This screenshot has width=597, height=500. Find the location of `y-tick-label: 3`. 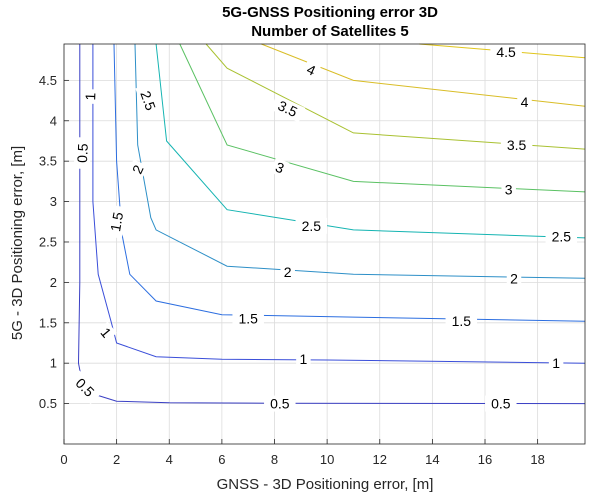

y-tick-label: 3 is located at coordinates (53, 201).